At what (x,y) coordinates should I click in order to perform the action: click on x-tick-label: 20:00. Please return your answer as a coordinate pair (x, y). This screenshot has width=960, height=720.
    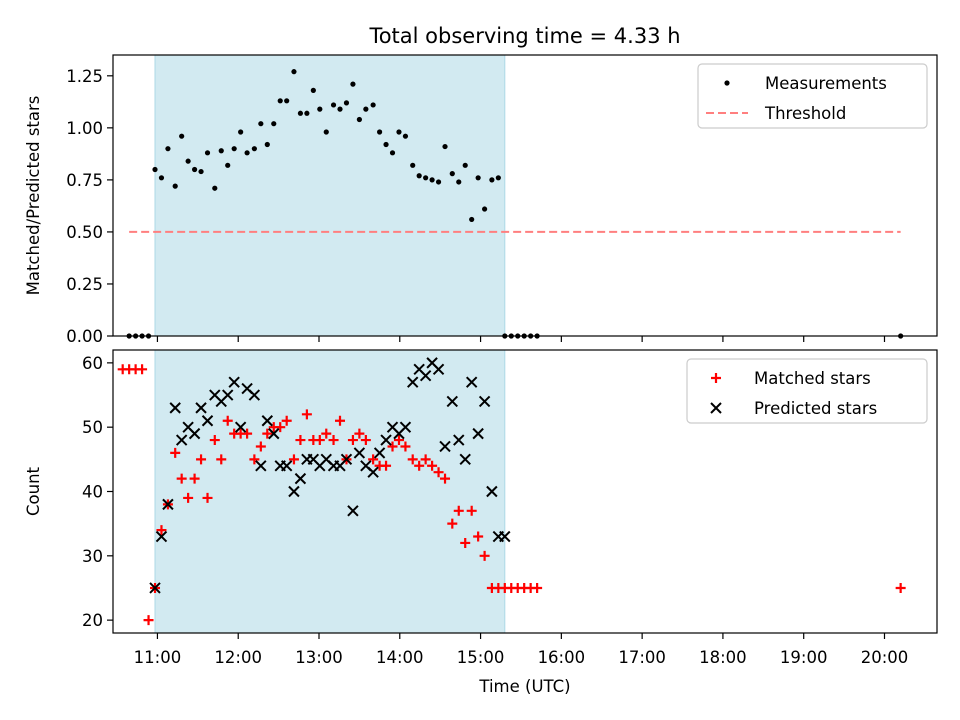
    Looking at the image, I should click on (885, 657).